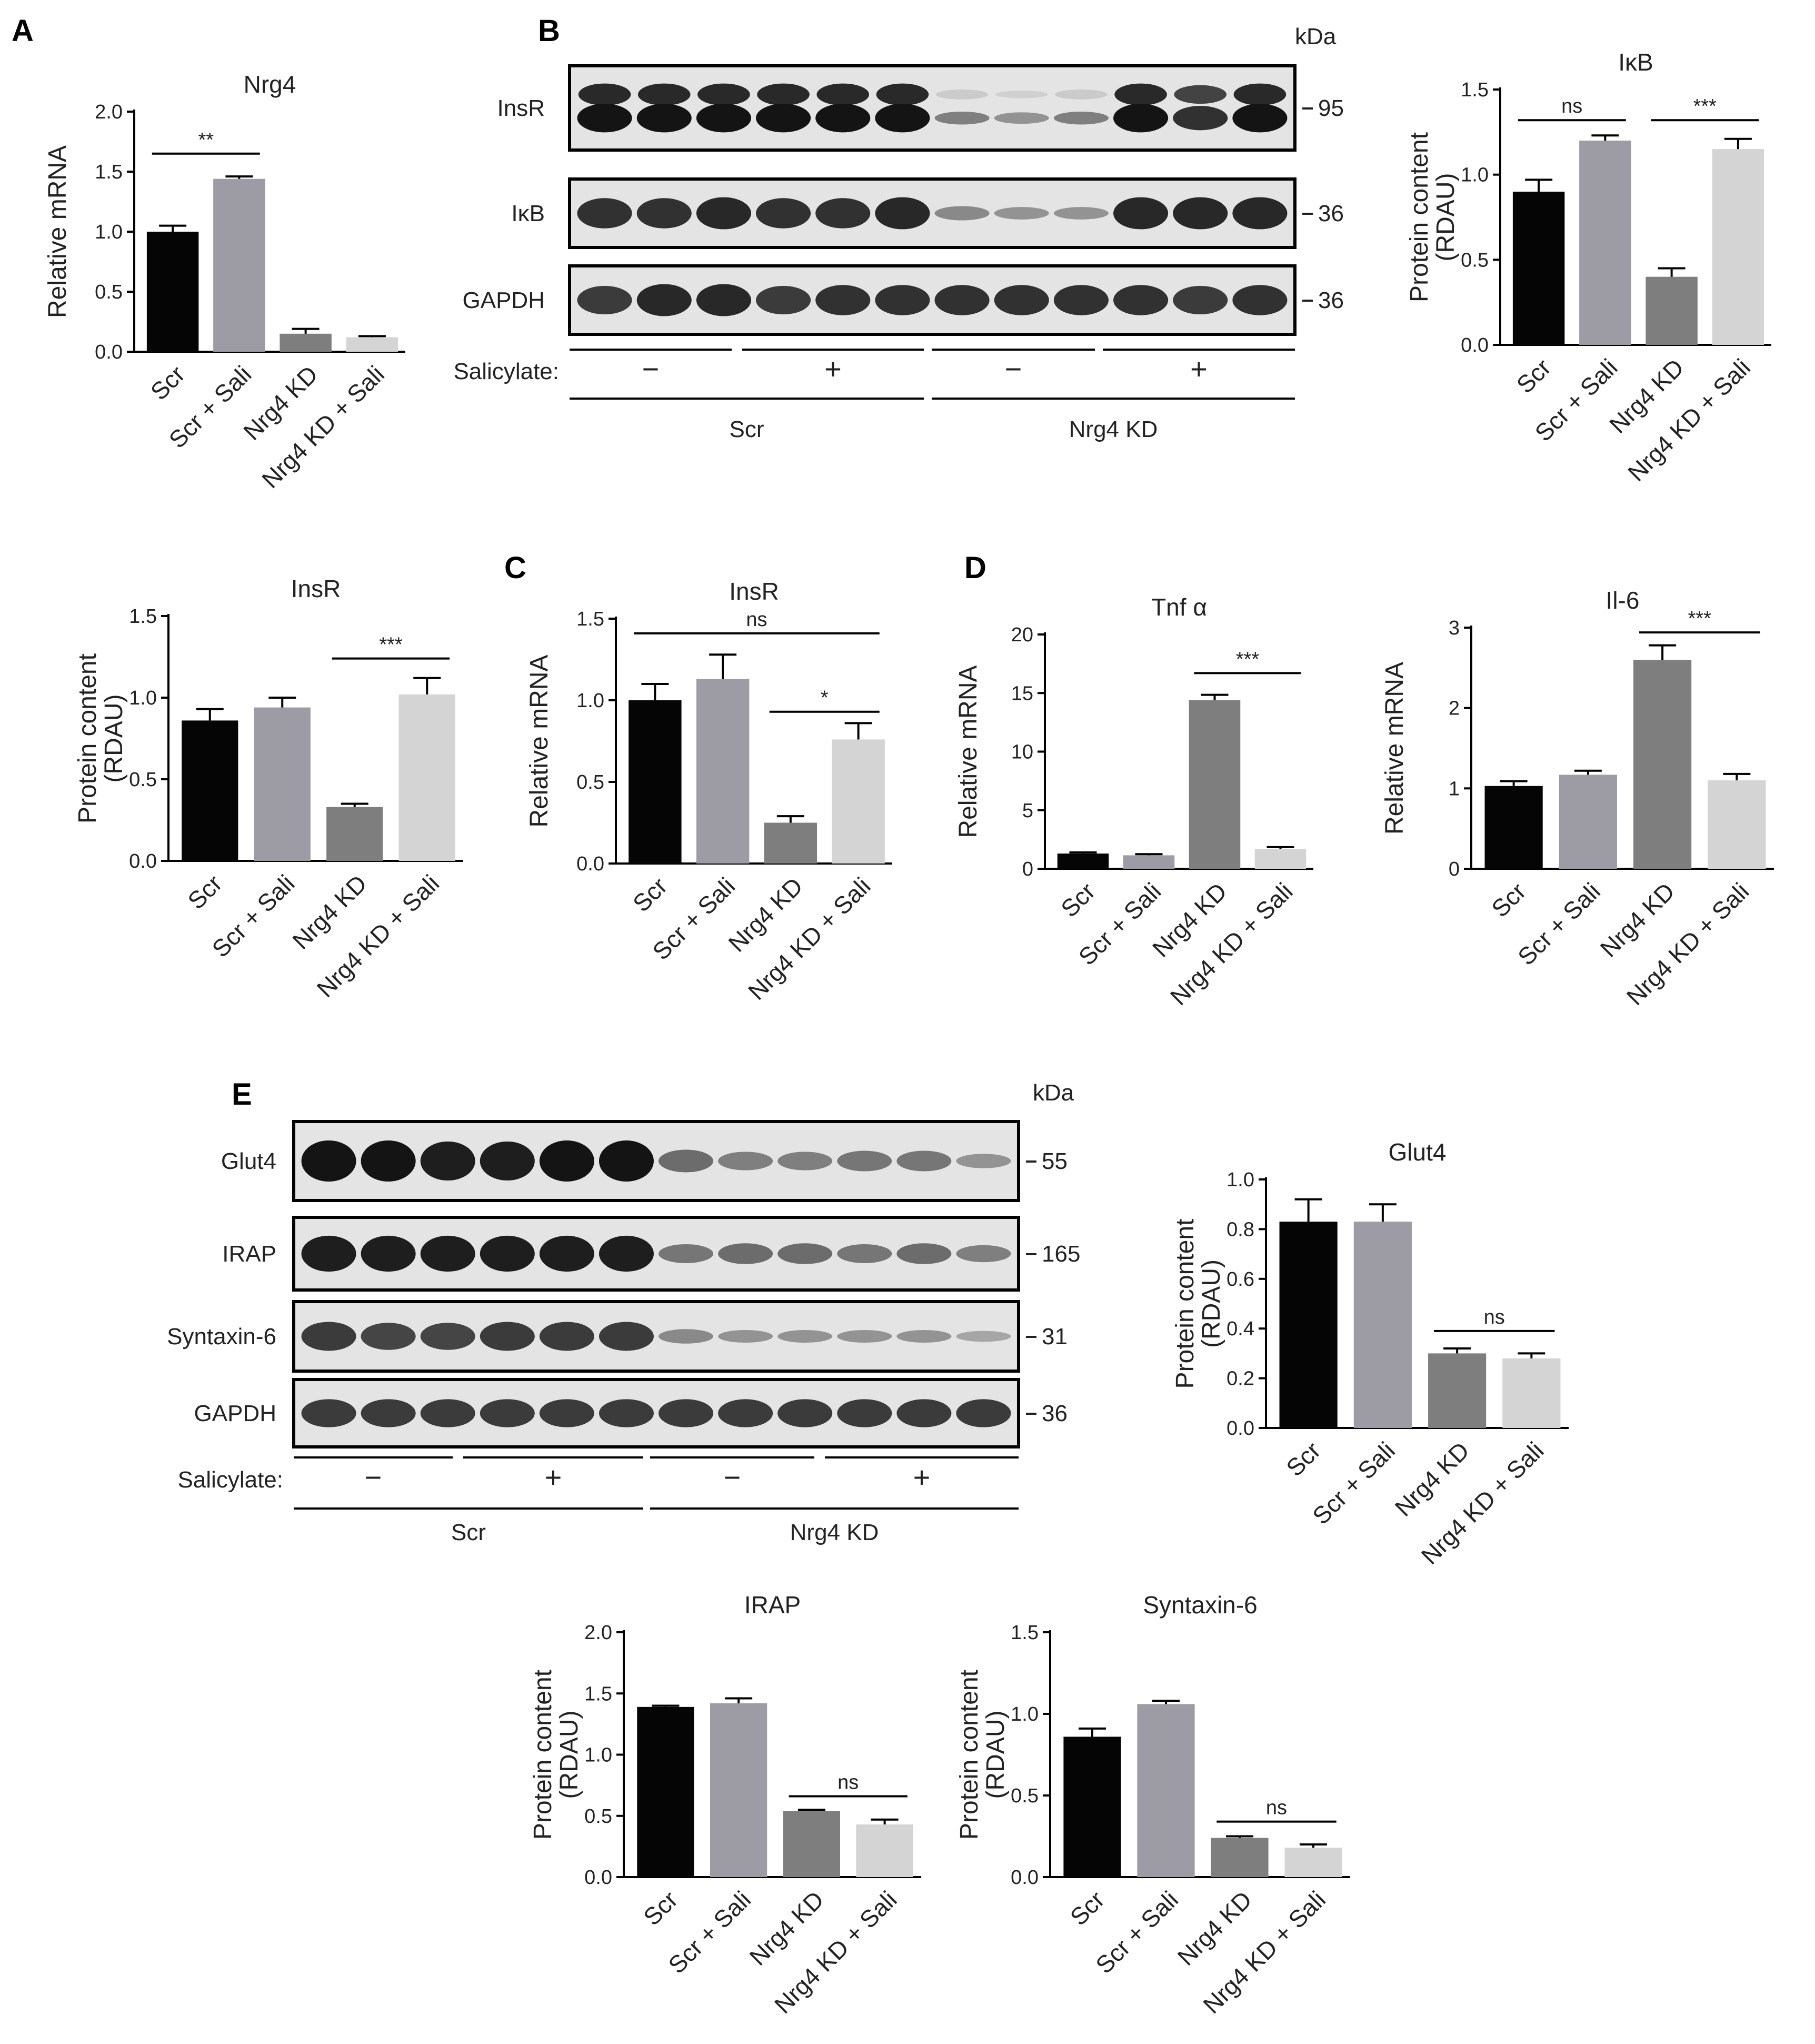  Describe the element at coordinates (598, 1878) in the screenshot. I see `y-tick-label: 0.0` at that location.